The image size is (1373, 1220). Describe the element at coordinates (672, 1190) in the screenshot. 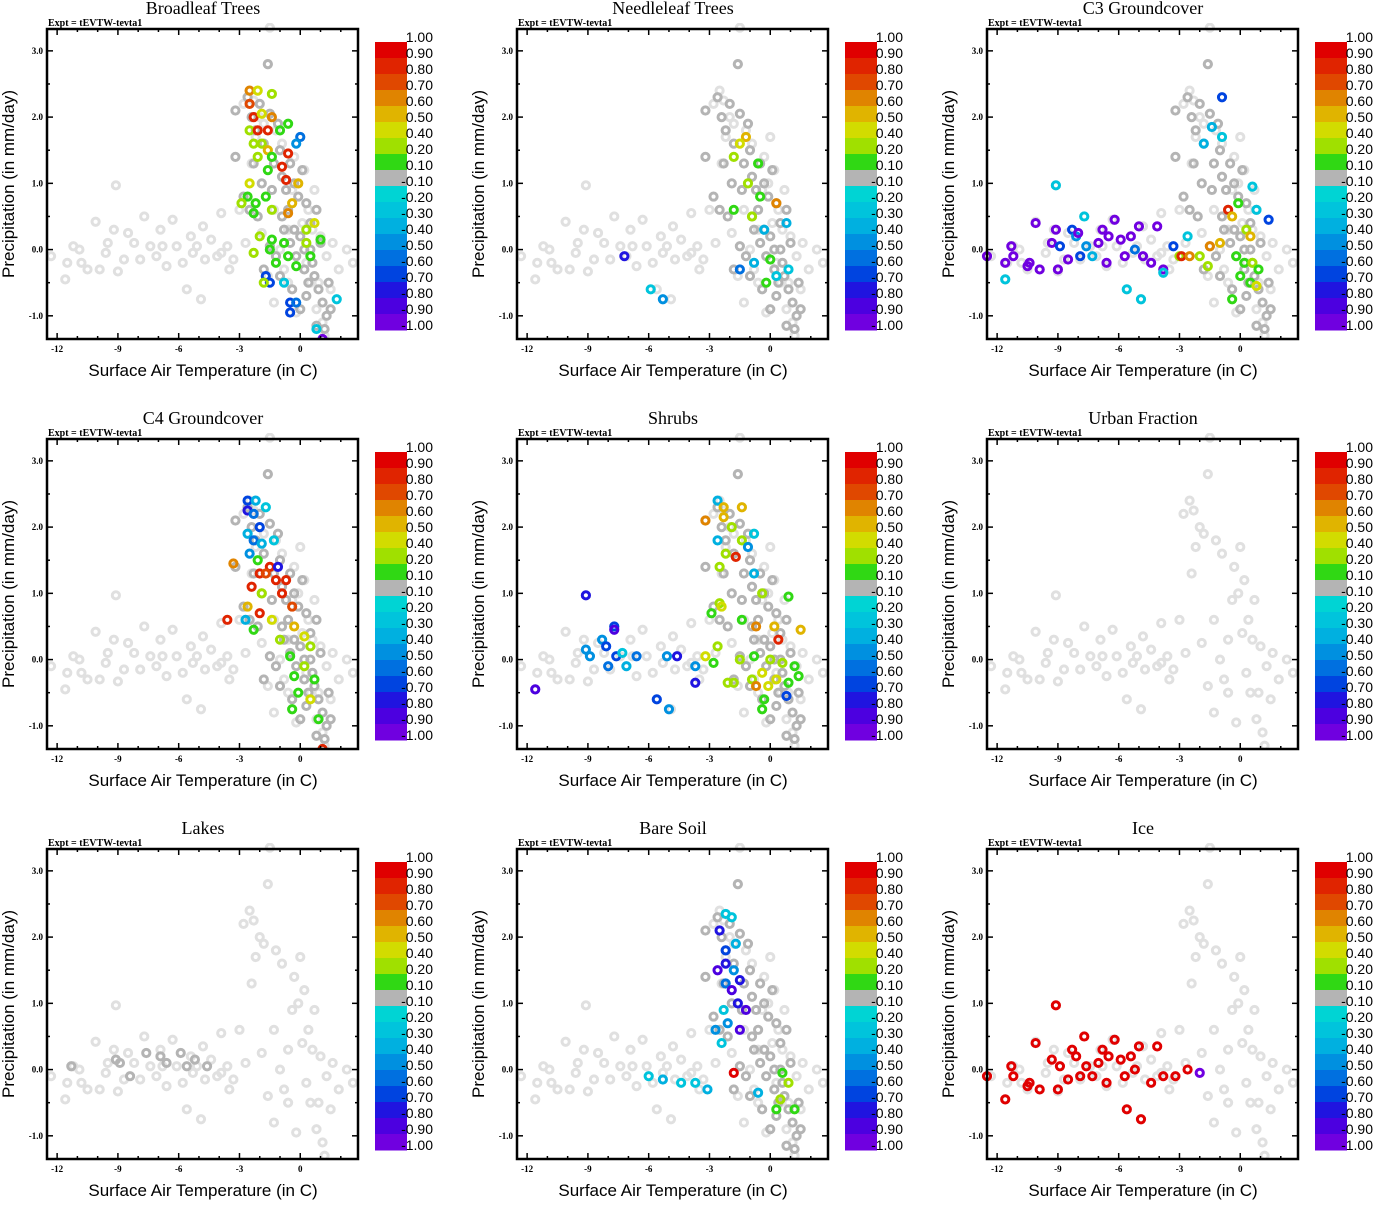

I see `x-axis-label: Surface Air Temperature (in C)` at that location.